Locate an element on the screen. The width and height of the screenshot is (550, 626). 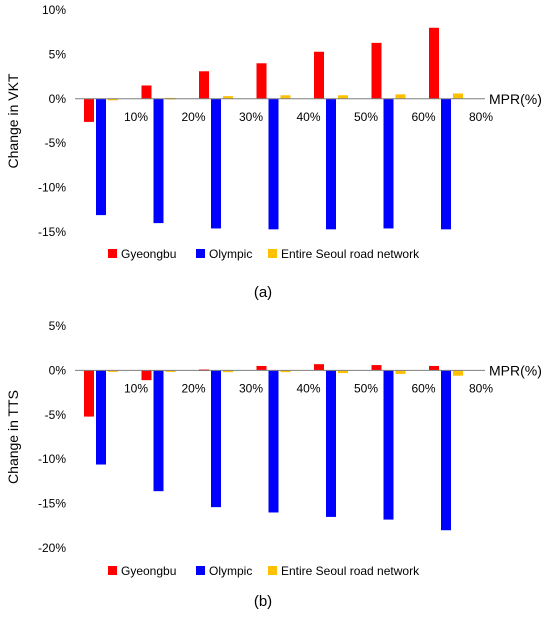
y-axis-title: Change in TTS is located at coordinates (13, 437).